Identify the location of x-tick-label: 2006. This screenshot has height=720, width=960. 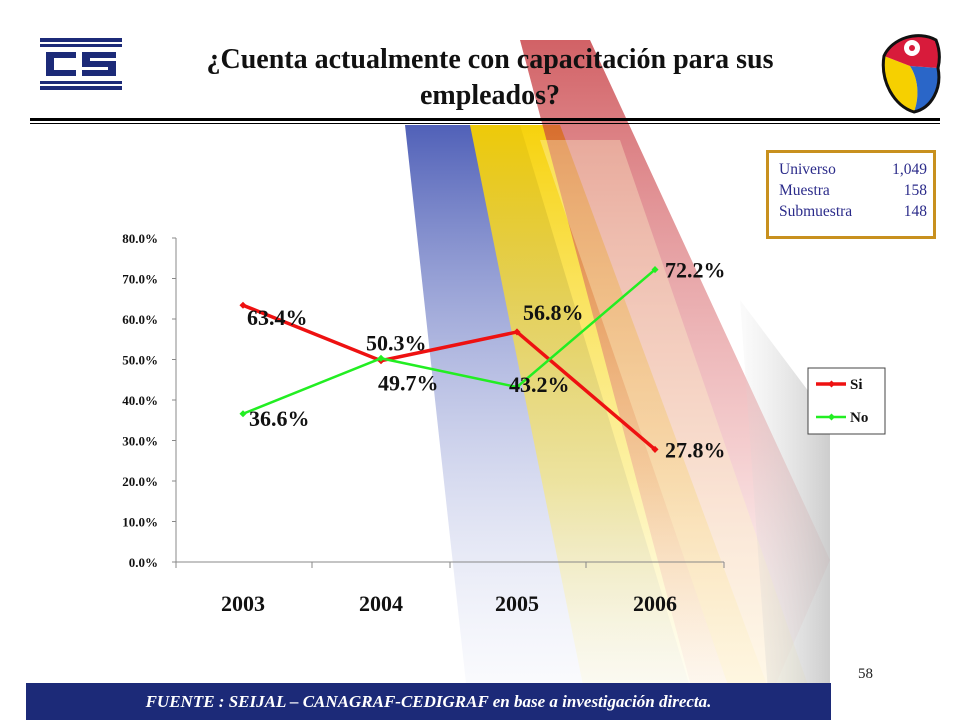
(655, 603).